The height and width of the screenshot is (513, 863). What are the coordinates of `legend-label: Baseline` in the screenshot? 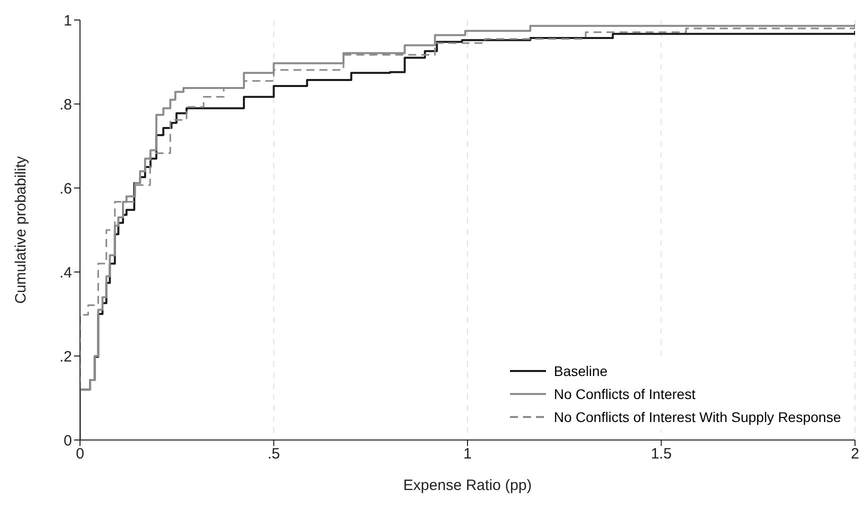 It's located at (581, 370).